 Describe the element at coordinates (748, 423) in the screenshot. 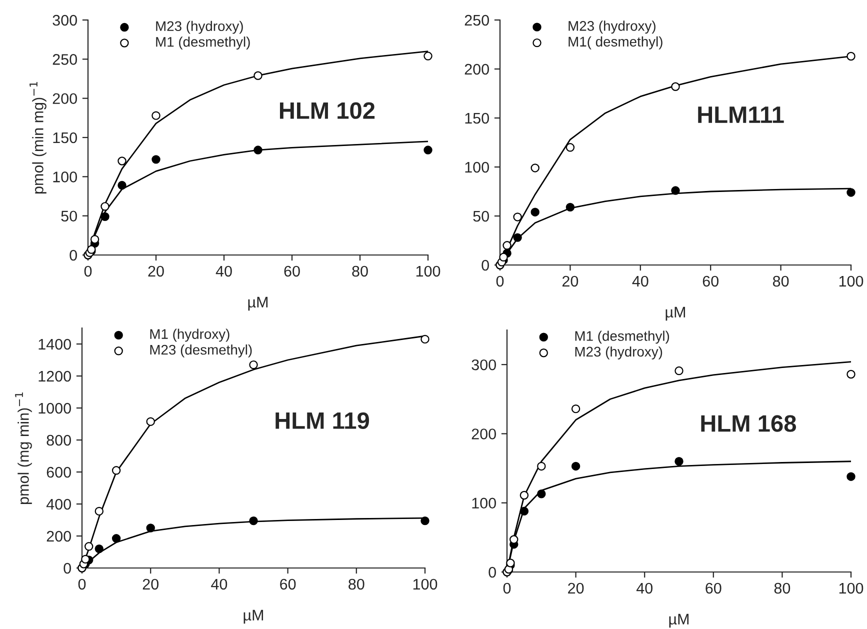

I see `annotation: HLM 168` at that location.